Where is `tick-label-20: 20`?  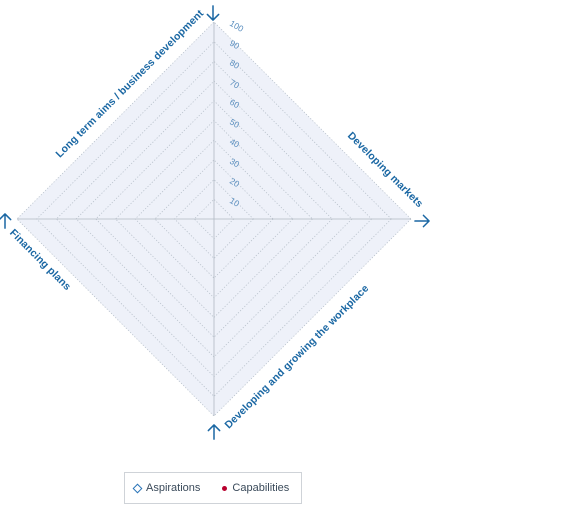
tick-label-20: 20 is located at coordinates (234, 183).